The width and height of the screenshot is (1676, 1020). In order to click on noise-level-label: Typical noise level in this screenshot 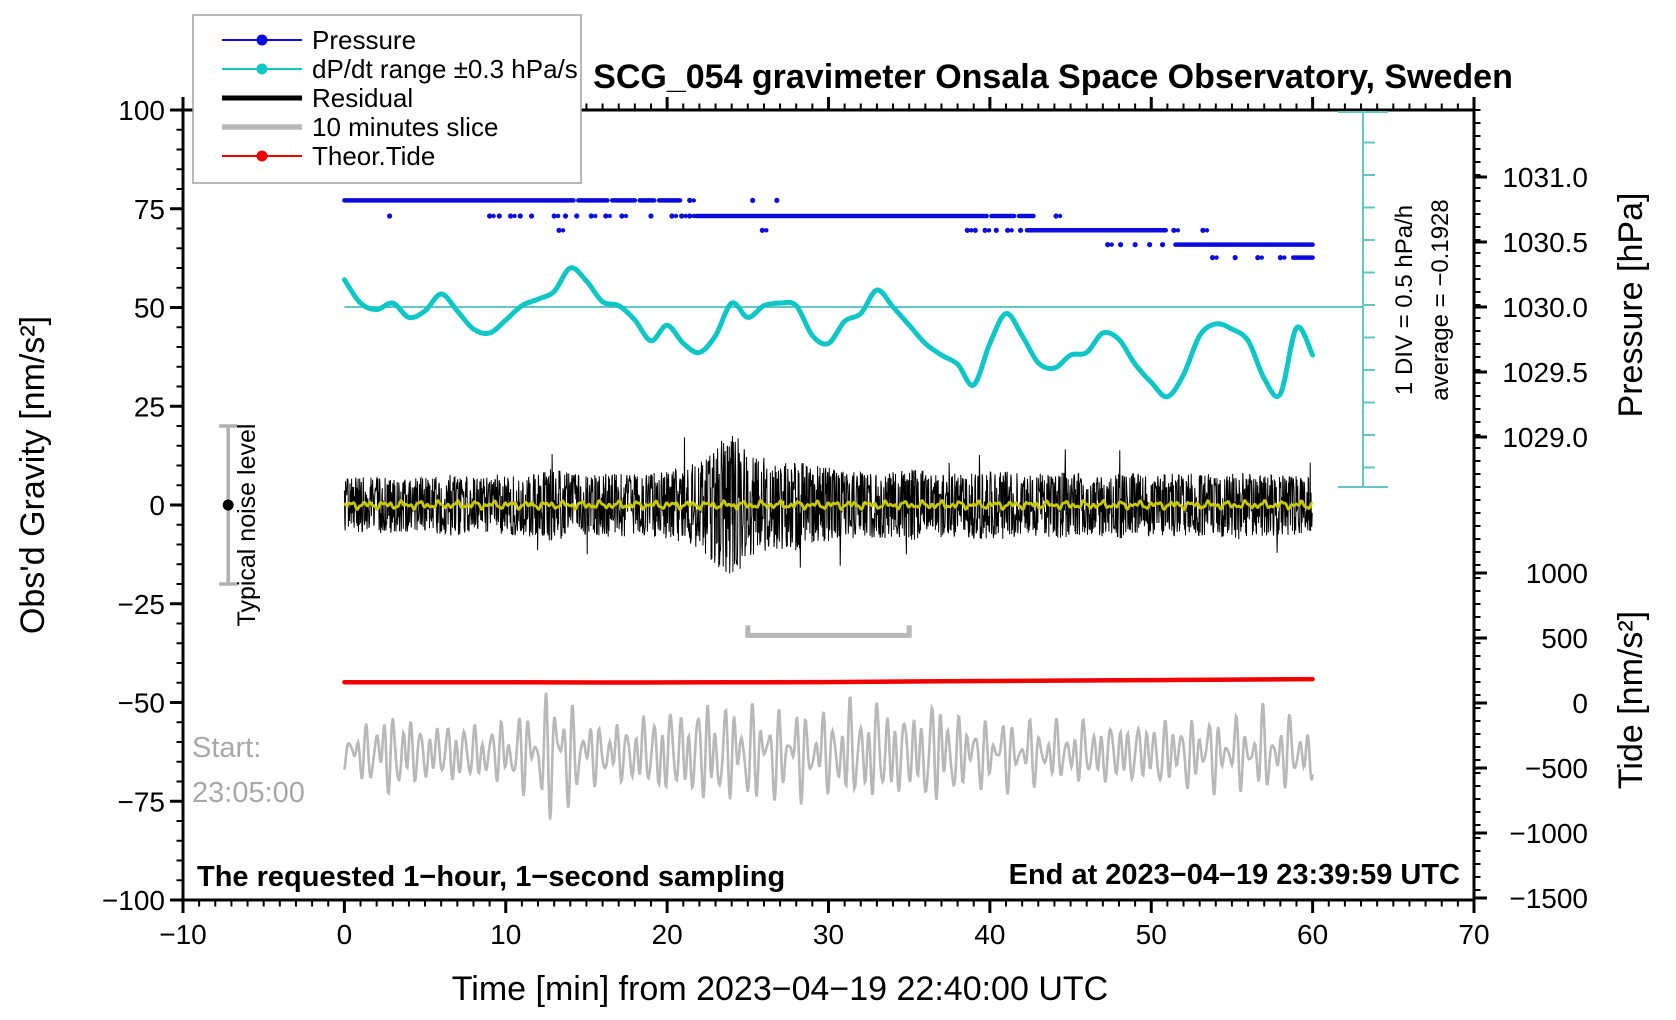, I will do `click(247, 525)`.